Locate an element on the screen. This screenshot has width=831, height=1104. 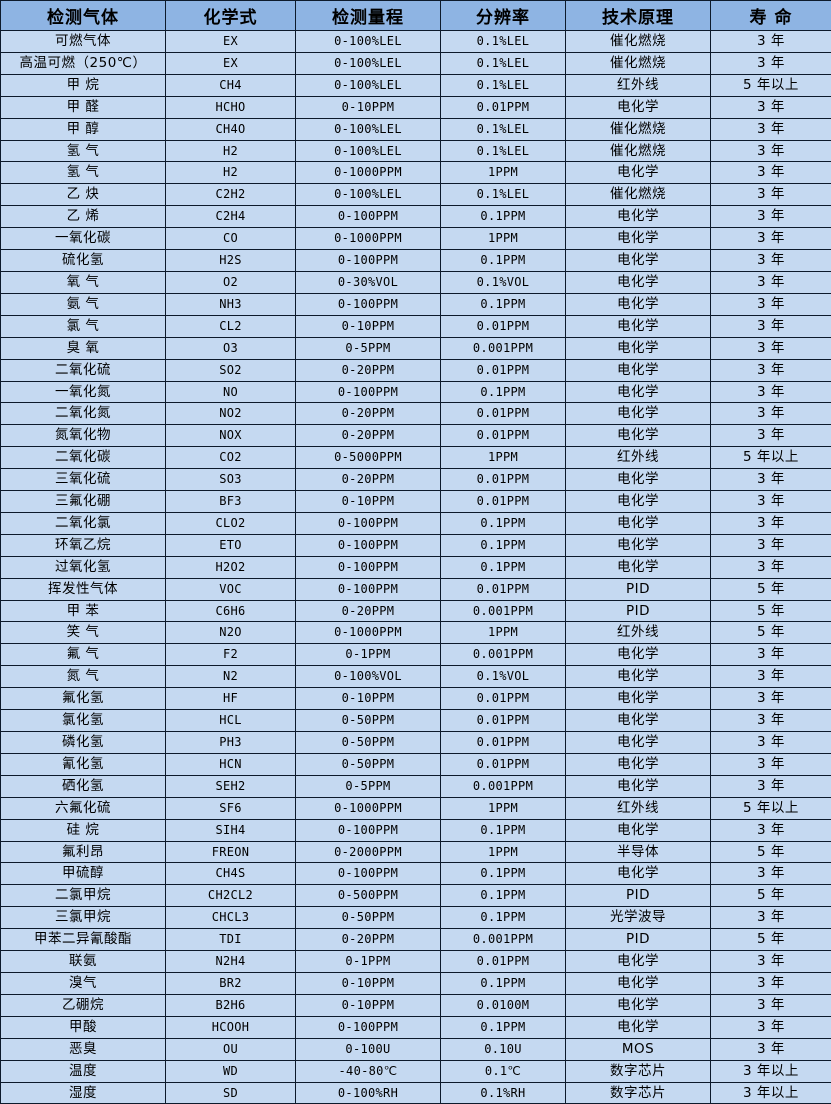
cell-formula: NO is located at coordinates (231, 392).